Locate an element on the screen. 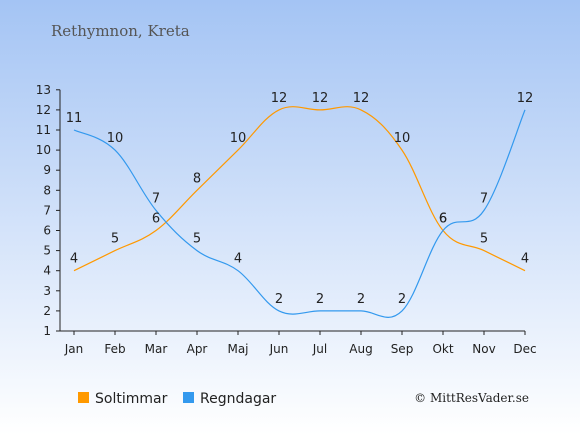  y-tick-label: 6 is located at coordinates (47, 231).